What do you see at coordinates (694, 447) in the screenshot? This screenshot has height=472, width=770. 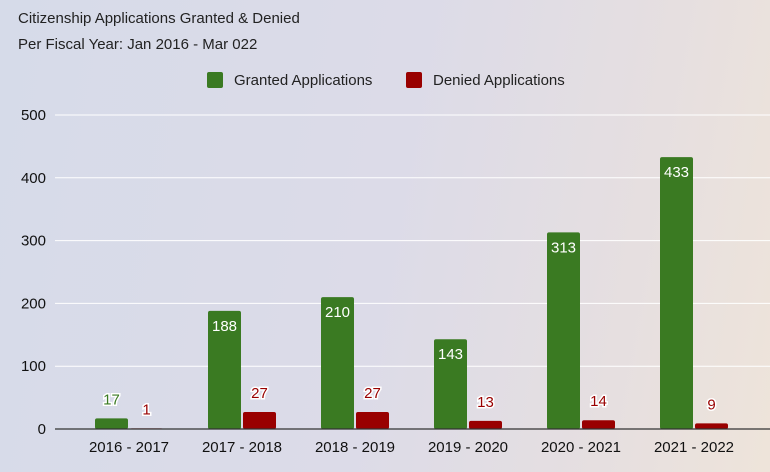 I see `x-tick-label: 2021 - 2022` at bounding box center [694, 447].